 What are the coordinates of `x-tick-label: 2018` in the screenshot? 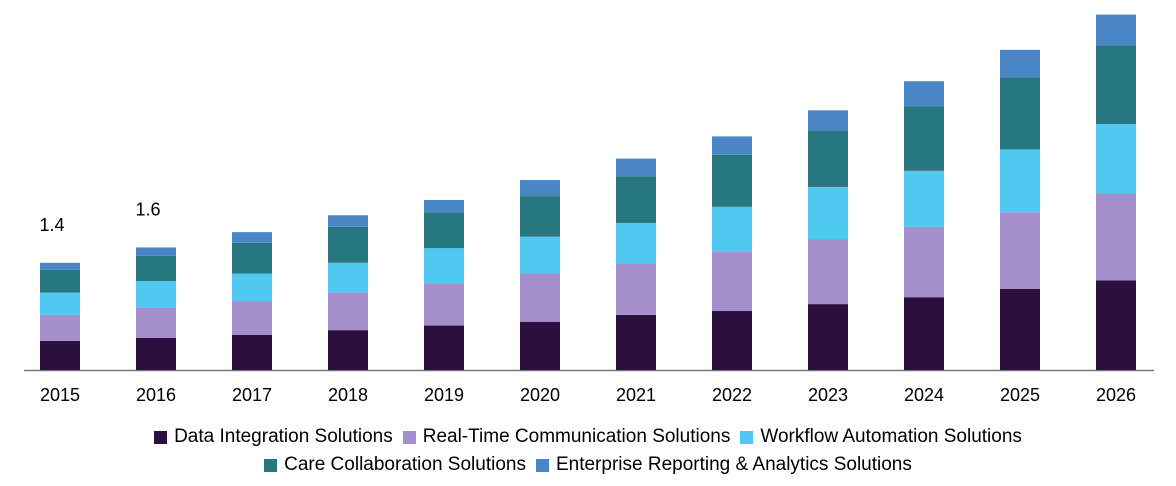 It's located at (348, 395).